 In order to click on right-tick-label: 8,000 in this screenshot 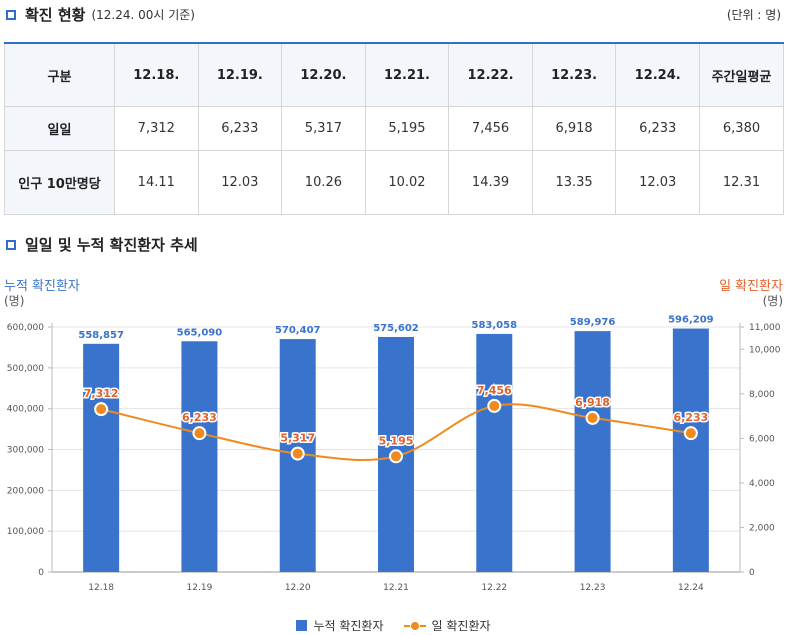, I will do `click(762, 395)`.